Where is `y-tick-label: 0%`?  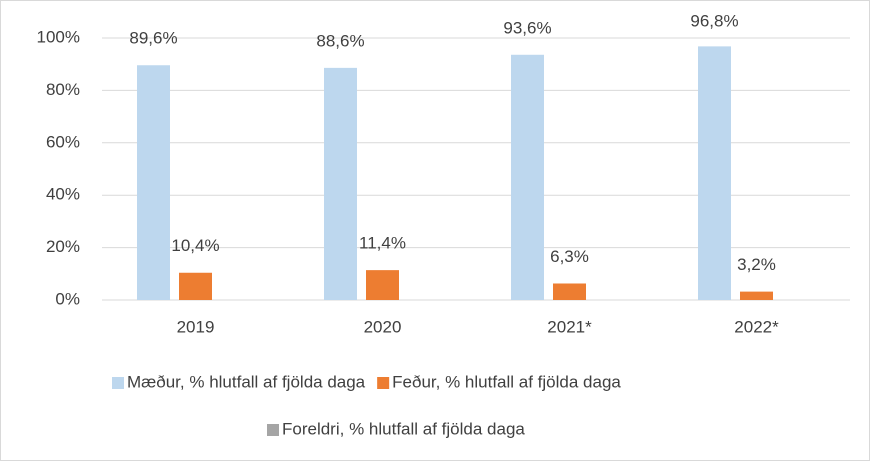
y-tick-label: 0% is located at coordinates (67, 298).